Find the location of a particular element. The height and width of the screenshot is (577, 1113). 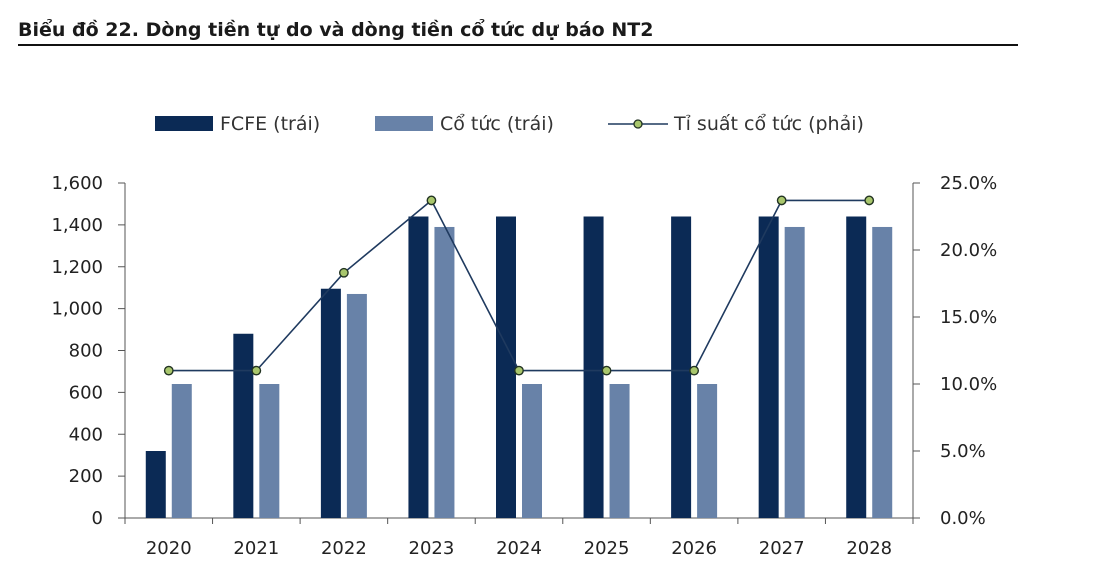

x-tick-label: 2021 is located at coordinates (256, 548).